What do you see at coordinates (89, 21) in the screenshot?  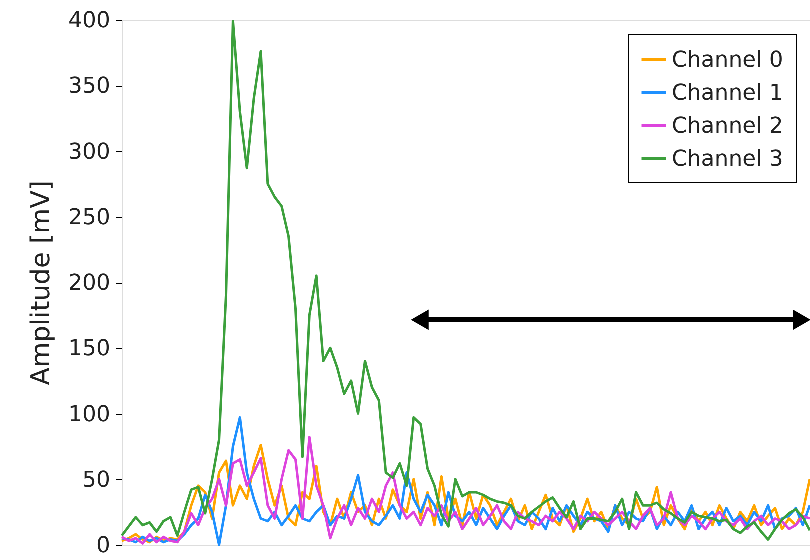 I see `y-tick-label: 400` at bounding box center [89, 21].